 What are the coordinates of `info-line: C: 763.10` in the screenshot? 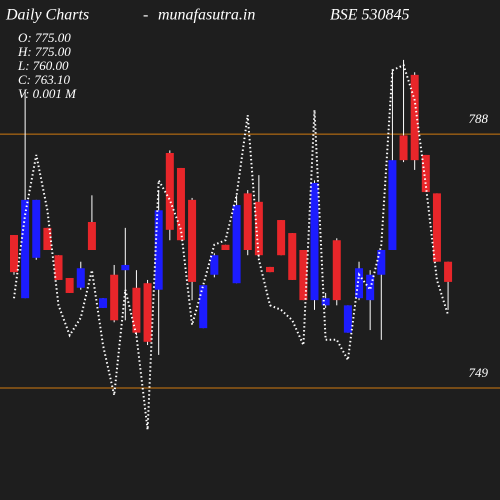 It's located at (44, 79).